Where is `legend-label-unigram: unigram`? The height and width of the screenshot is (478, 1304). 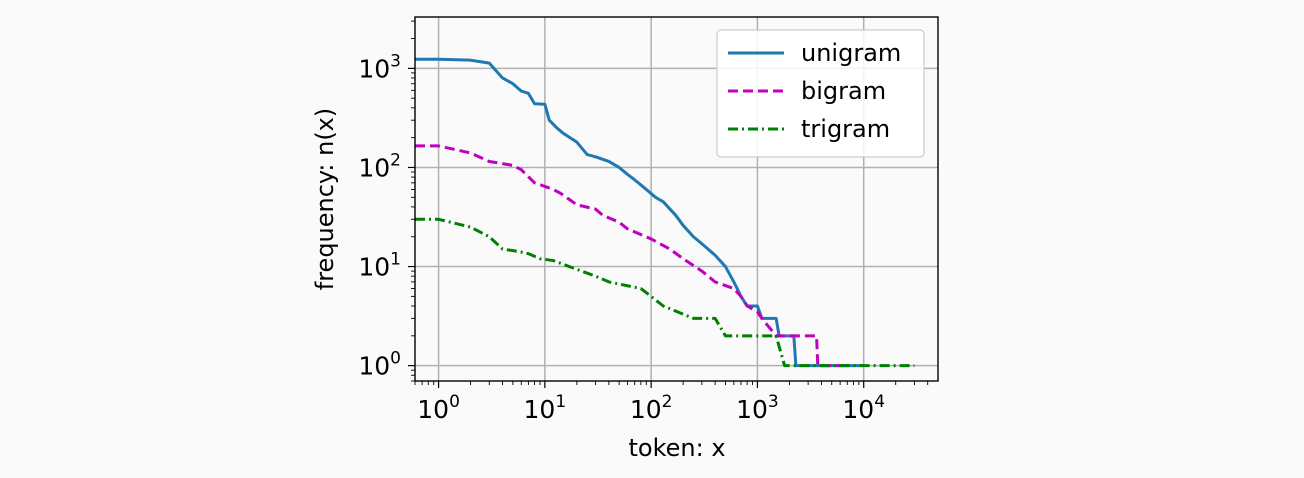
legend-label-unigram: unigram is located at coordinates (851, 53).